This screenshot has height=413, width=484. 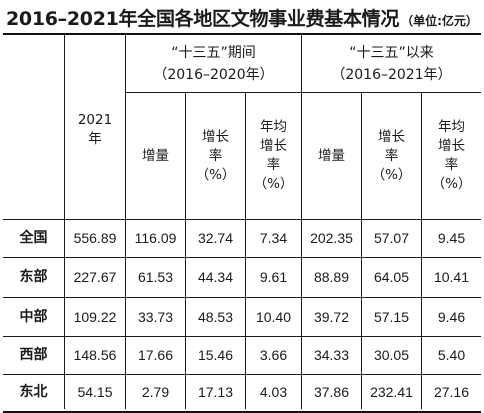 What do you see at coordinates (273, 355) in the screenshot?
I see `table-cell: 3.66` at bounding box center [273, 355].